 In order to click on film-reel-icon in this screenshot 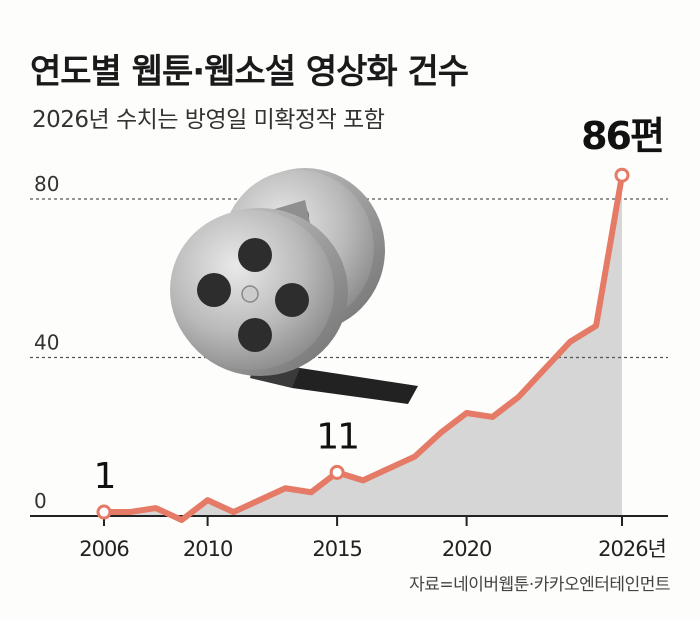, I will do `click(294, 286)`.